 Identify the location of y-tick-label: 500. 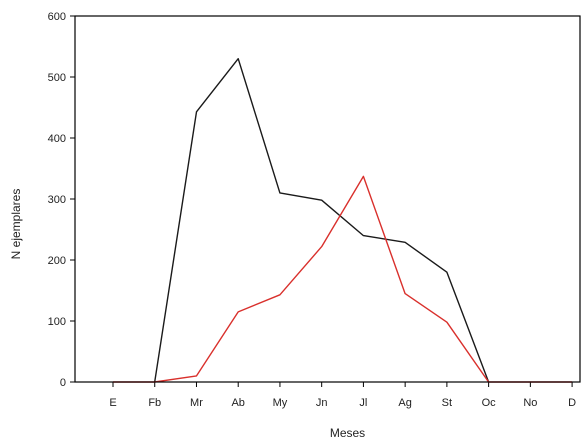
(57, 78).